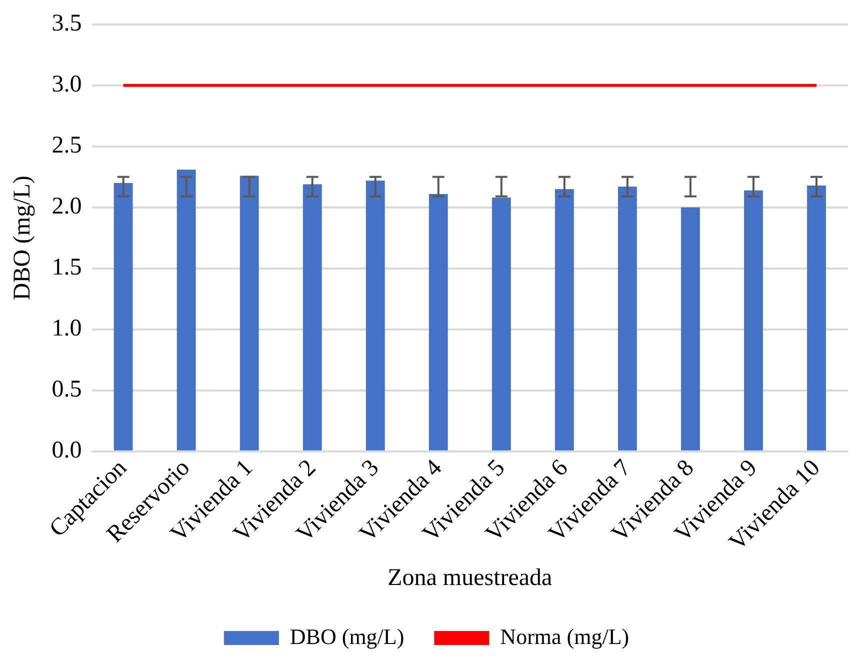  Describe the element at coordinates (67, 451) in the screenshot. I see `y-tick-label: 0.0` at that location.